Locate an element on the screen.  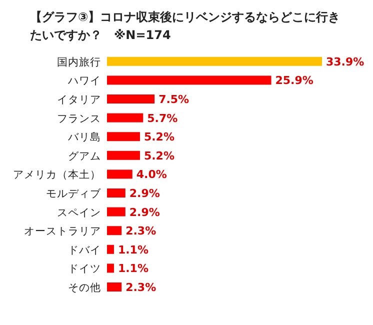
y-tick-label: グアム is located at coordinates (84, 156).